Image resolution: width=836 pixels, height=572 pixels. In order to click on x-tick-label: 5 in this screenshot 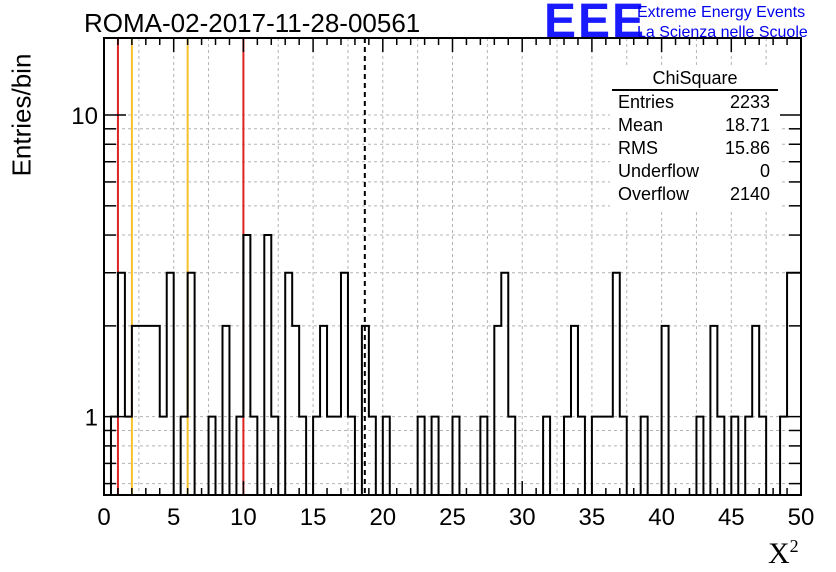, I will do `click(173, 517)`.